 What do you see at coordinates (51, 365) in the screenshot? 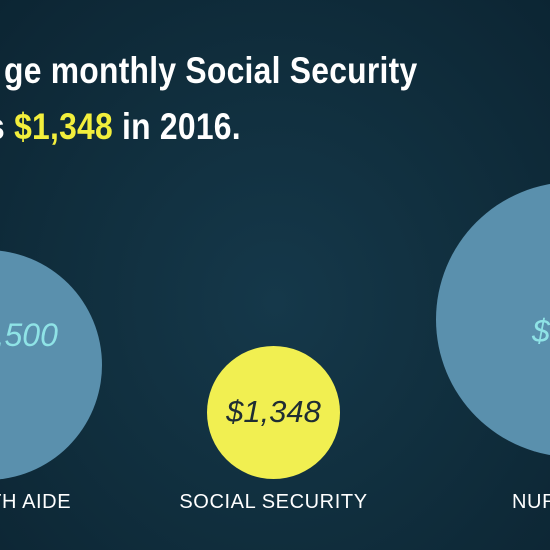
I see `health-aide-circle` at bounding box center [51, 365].